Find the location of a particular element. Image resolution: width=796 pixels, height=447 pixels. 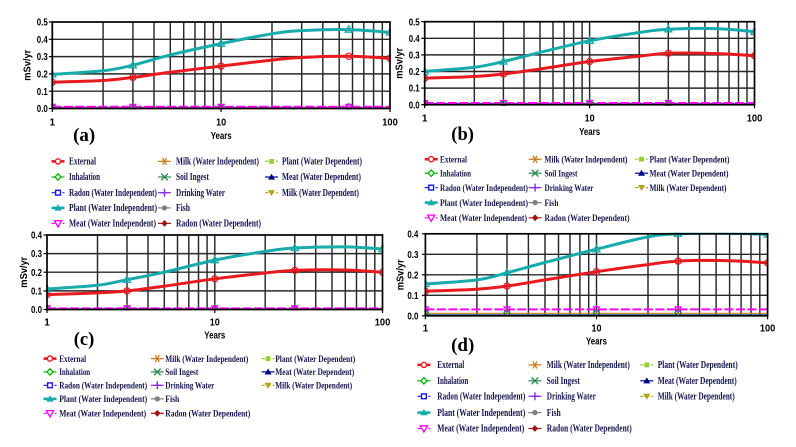

svg-text: (d) is located at coordinates (462, 345).